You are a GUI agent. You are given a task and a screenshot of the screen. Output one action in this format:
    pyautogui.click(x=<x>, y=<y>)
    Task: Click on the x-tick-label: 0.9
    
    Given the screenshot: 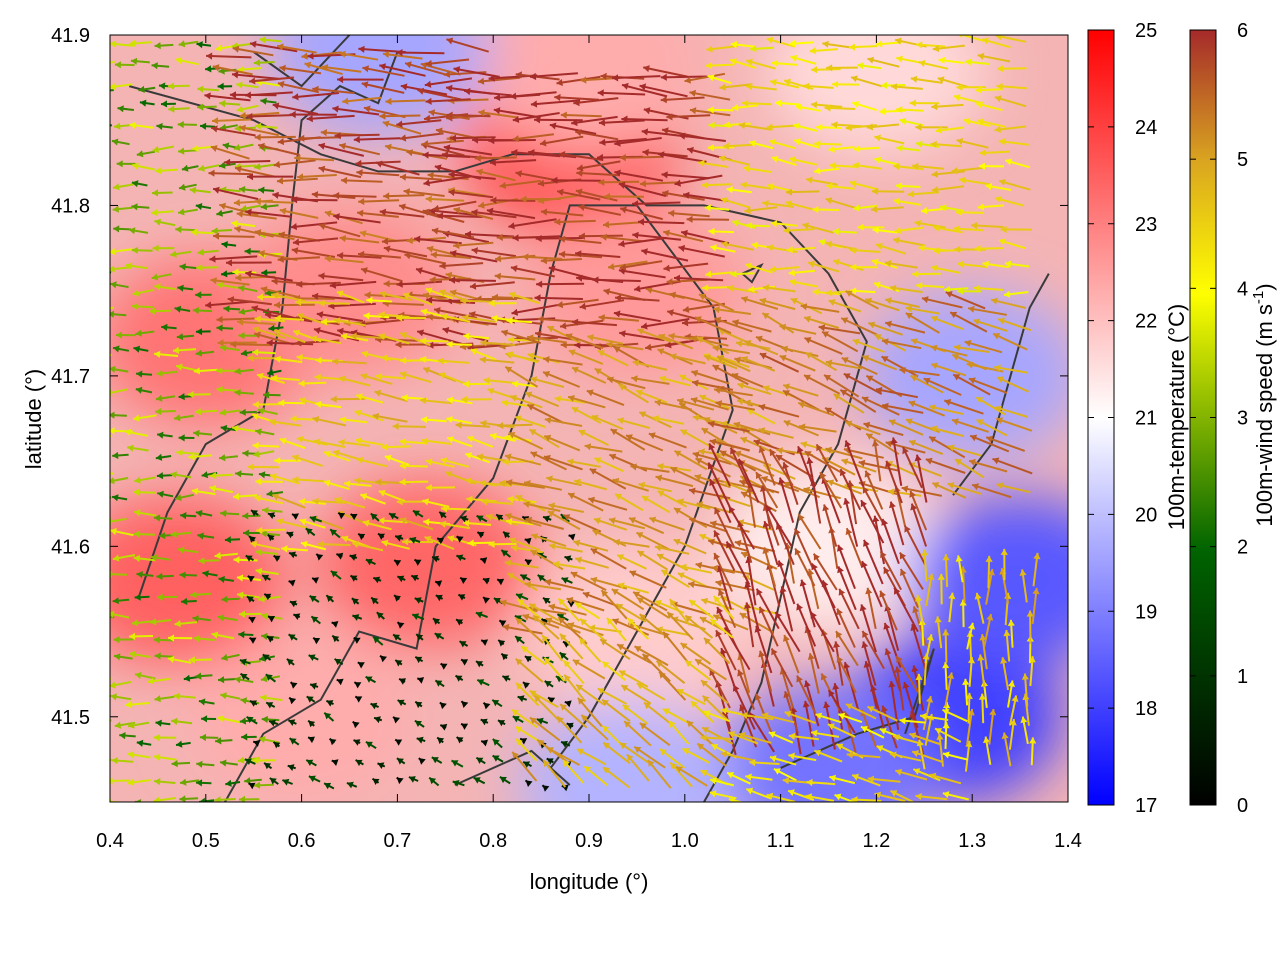 What is the action you would take?
    pyautogui.click(x=589, y=841)
    